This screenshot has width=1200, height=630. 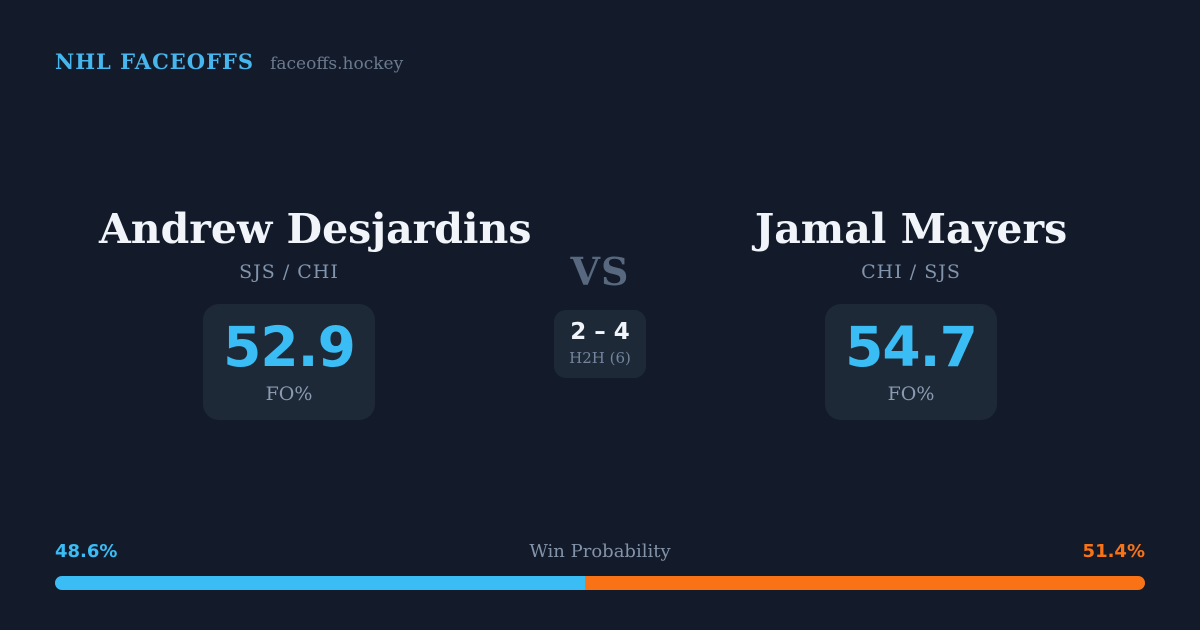 I want to click on win-bar-right-segment, so click(x=864, y=583).